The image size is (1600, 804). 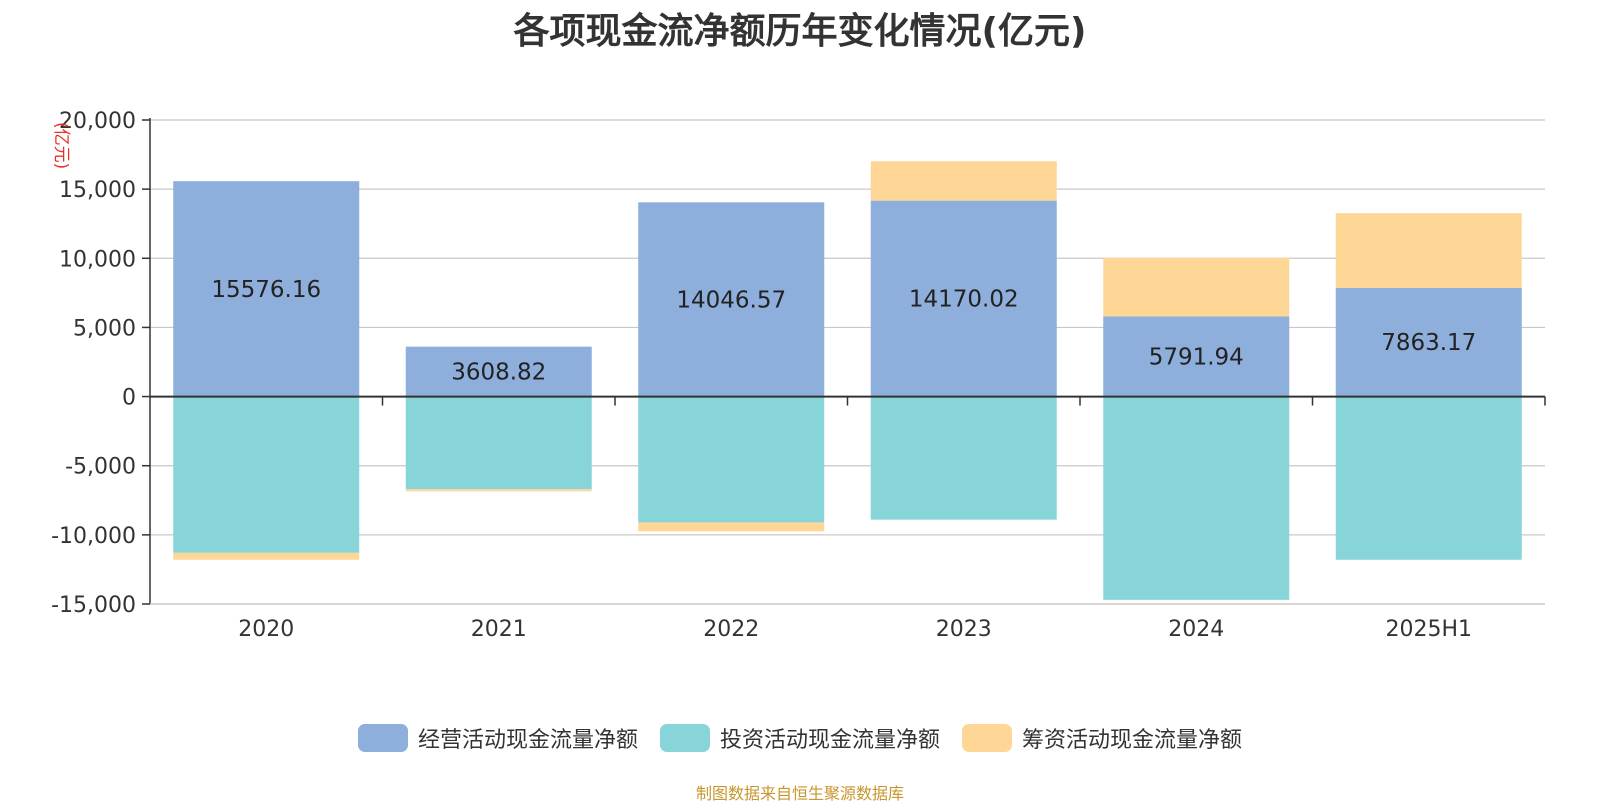 What do you see at coordinates (800, 31) in the screenshot?
I see `chart-title: 各项现金流净额历年变化情况(亿元)` at bounding box center [800, 31].